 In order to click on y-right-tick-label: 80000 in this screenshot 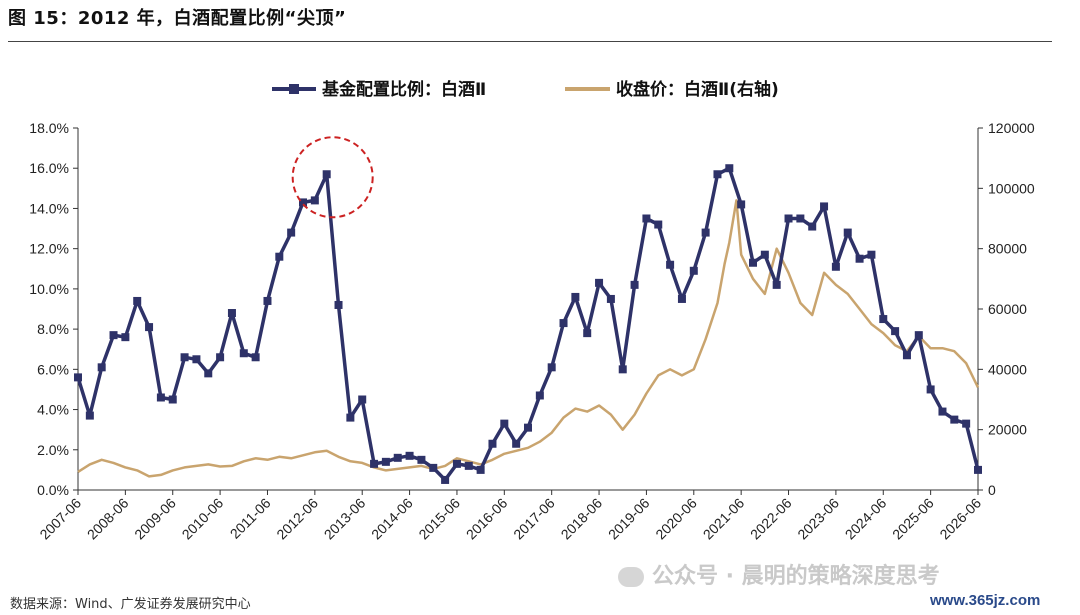, I will do `click(1007, 249)`.